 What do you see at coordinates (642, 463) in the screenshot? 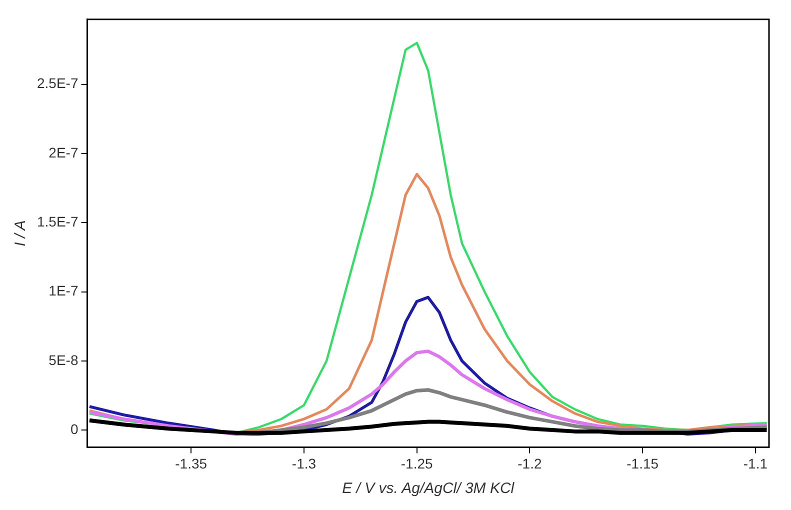
I see `x-tick-label: -1.15` at bounding box center [642, 463].